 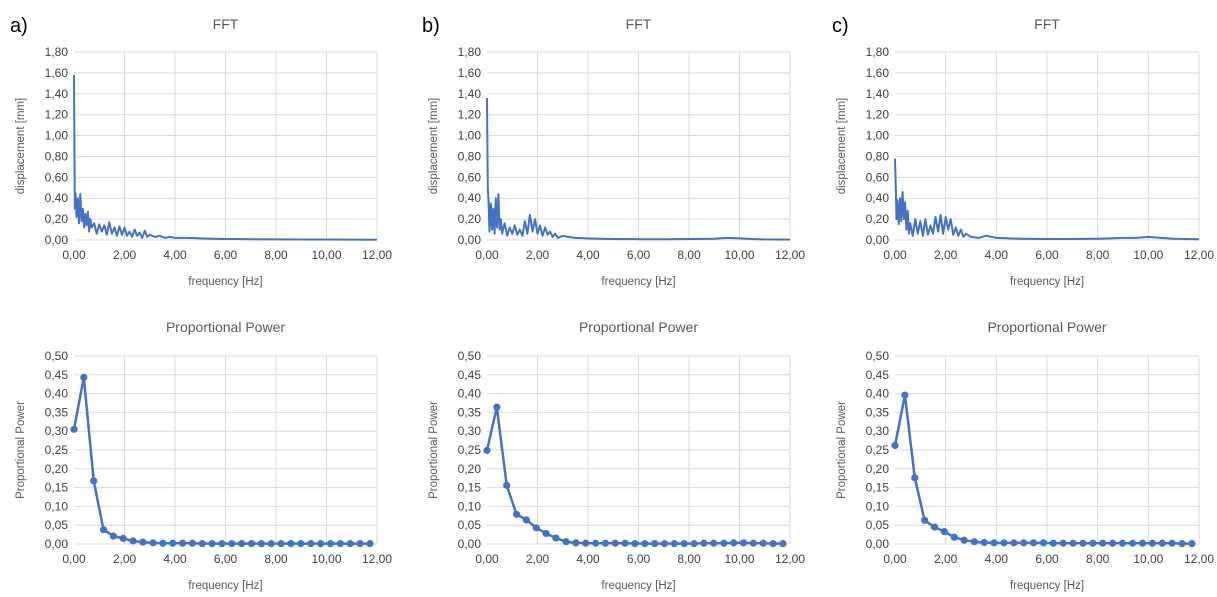 What do you see at coordinates (878, 52) in the screenshot?
I see `y-tick-label: 1,80` at bounding box center [878, 52].